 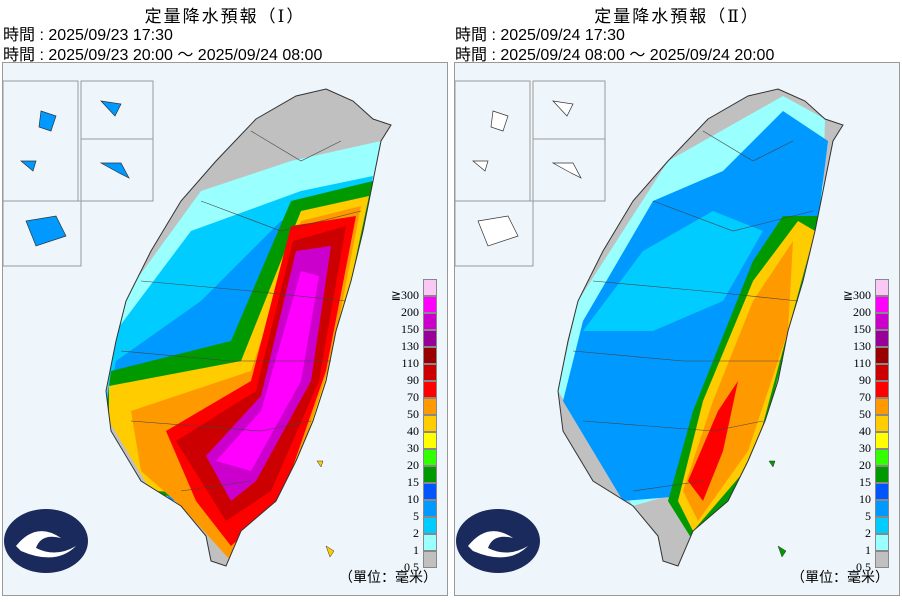 I want to click on panel-title: 定量降水預報（Ⅰ）, so click(x=225, y=16).